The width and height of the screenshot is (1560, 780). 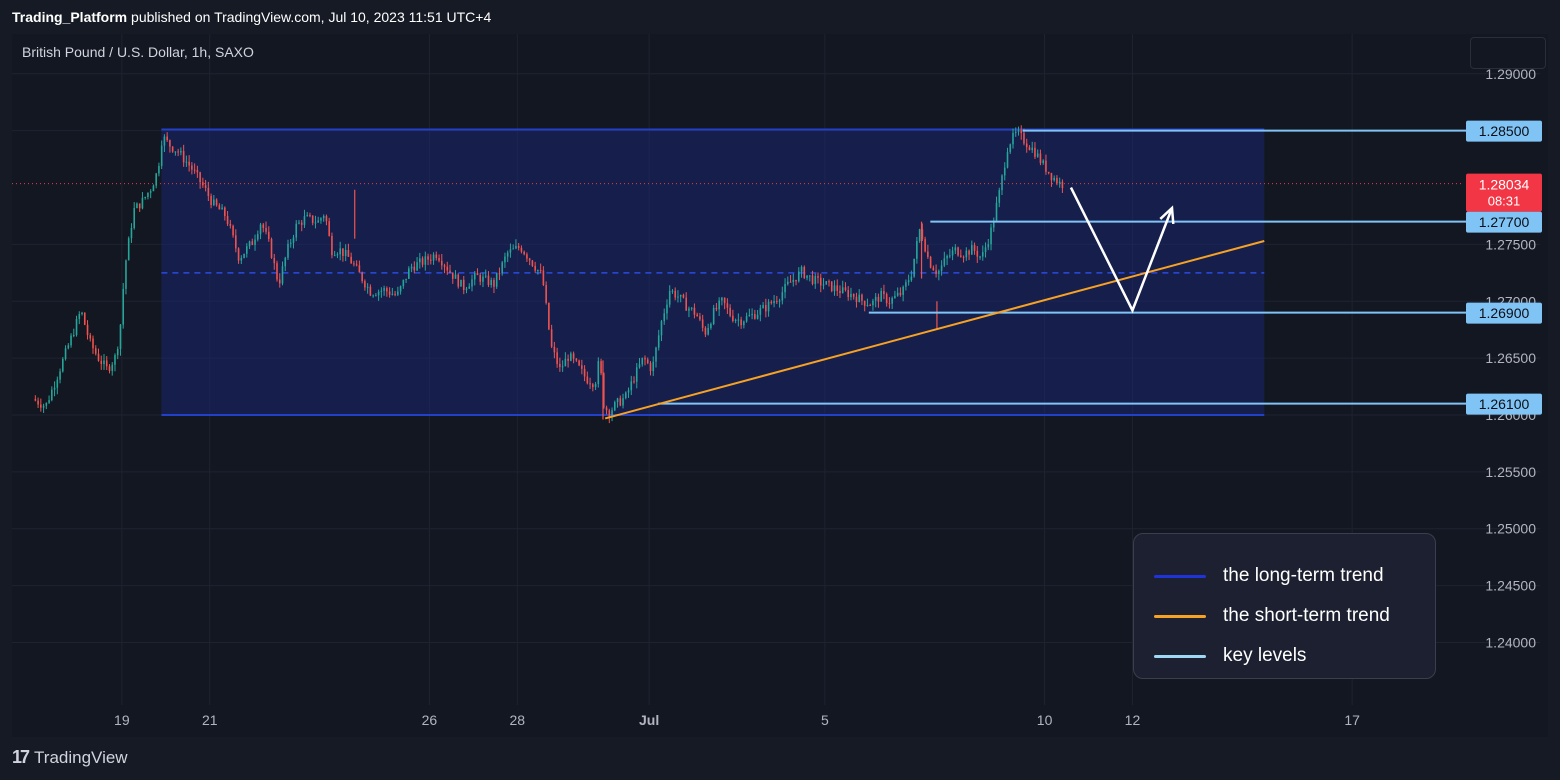 What do you see at coordinates (1504, 131) in the screenshot?
I see `key-level-tag` at bounding box center [1504, 131].